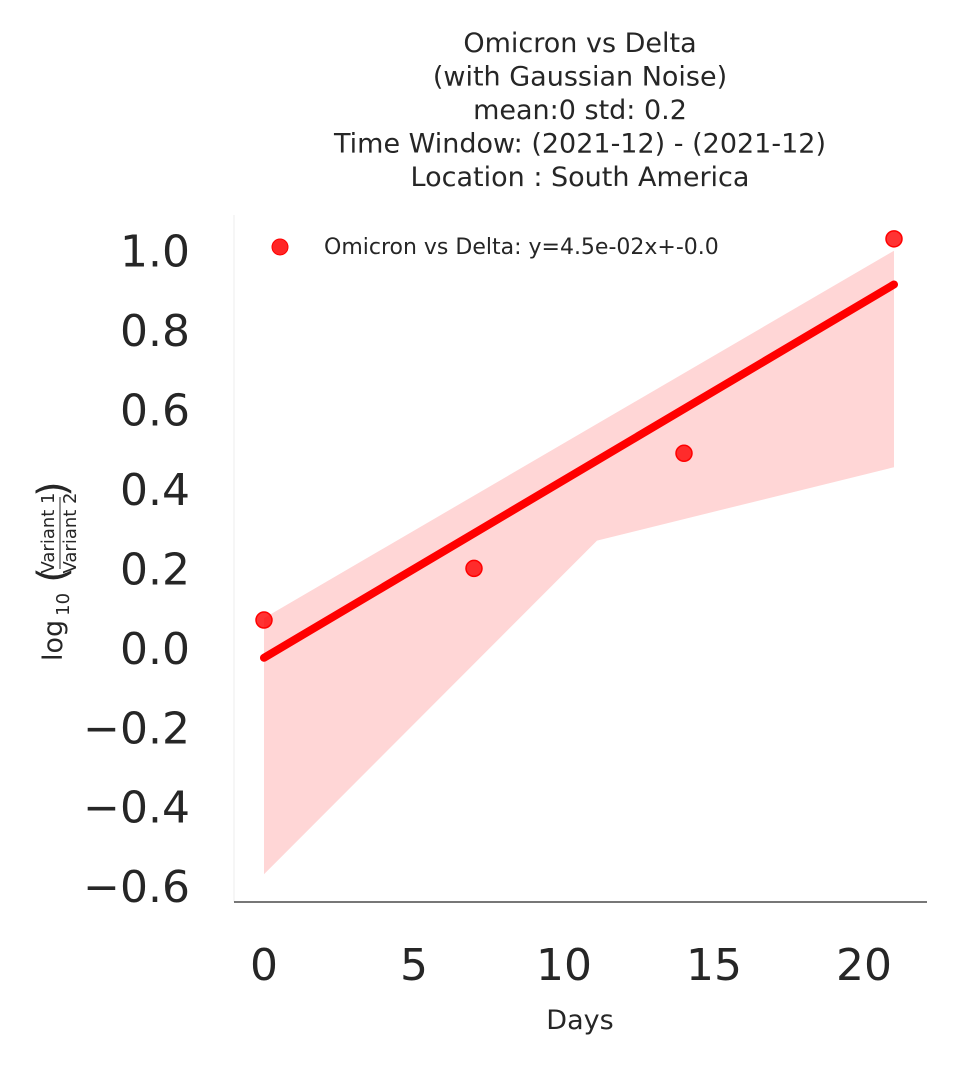 This screenshot has width=958, height=1065. I want to click on svg-text: log 10, so click(56, 627).